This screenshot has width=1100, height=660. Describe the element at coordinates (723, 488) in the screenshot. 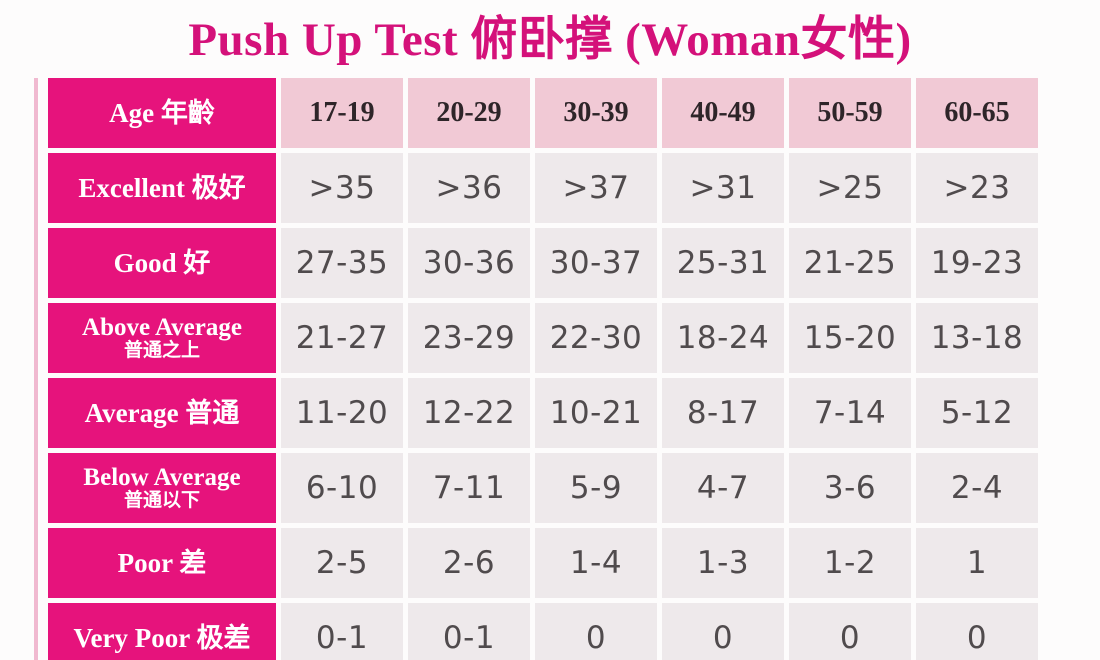

I see `value-cell: 4-7` at that location.